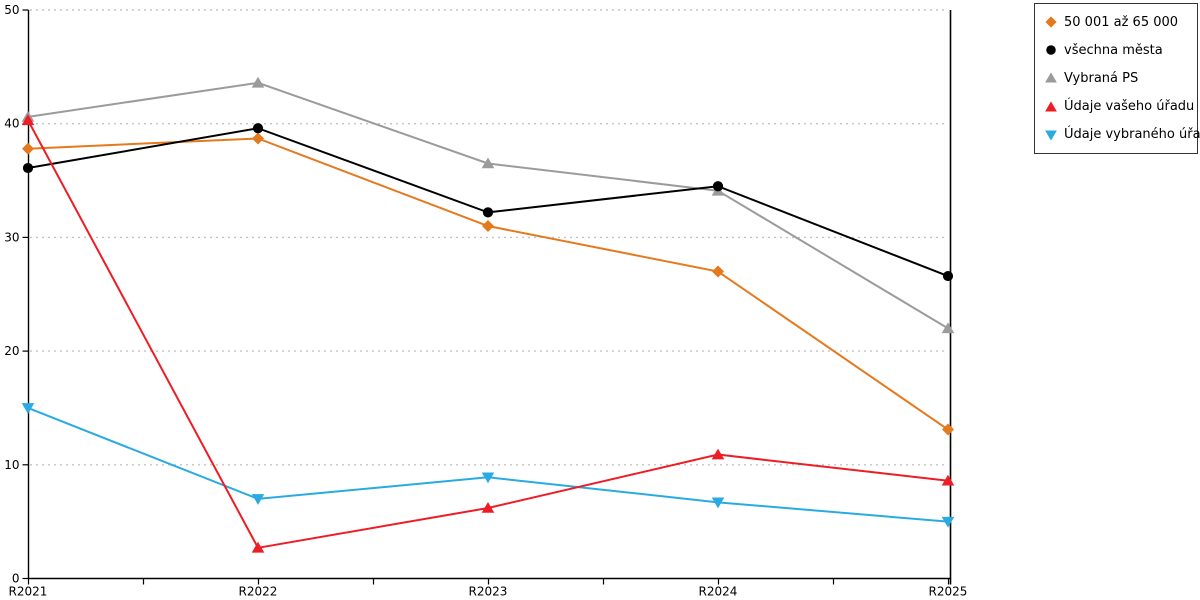  I want to click on x-tick-label-R2023: R2023, so click(488, 592).